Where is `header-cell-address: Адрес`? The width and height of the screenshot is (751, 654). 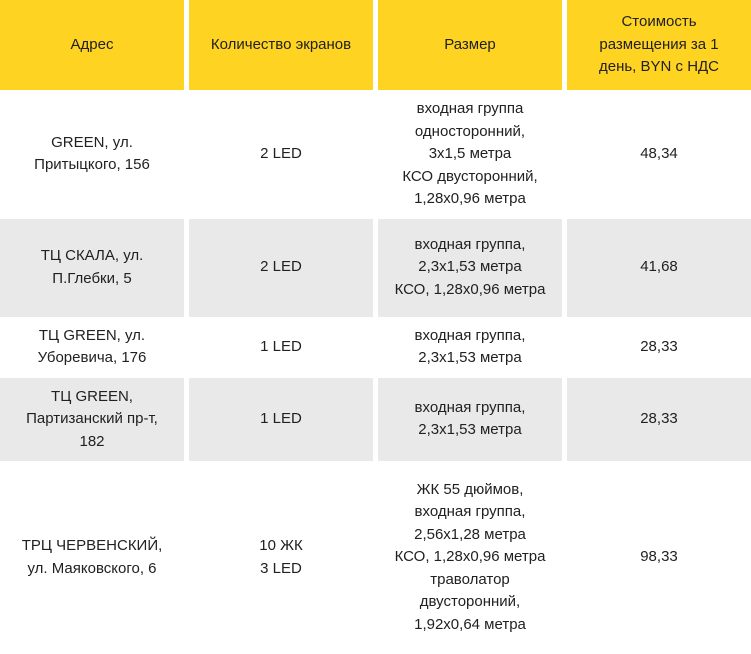
header-cell-address: Адрес is located at coordinates (92, 45).